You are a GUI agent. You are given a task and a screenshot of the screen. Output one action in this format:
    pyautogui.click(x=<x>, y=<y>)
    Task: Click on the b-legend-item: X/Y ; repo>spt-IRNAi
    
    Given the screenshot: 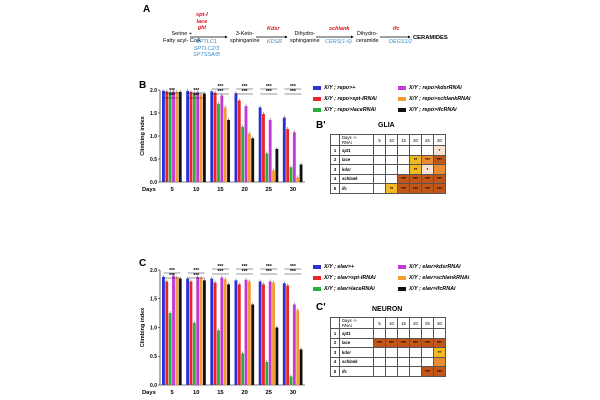 What is the action you would take?
    pyautogui.click(x=345, y=99)
    